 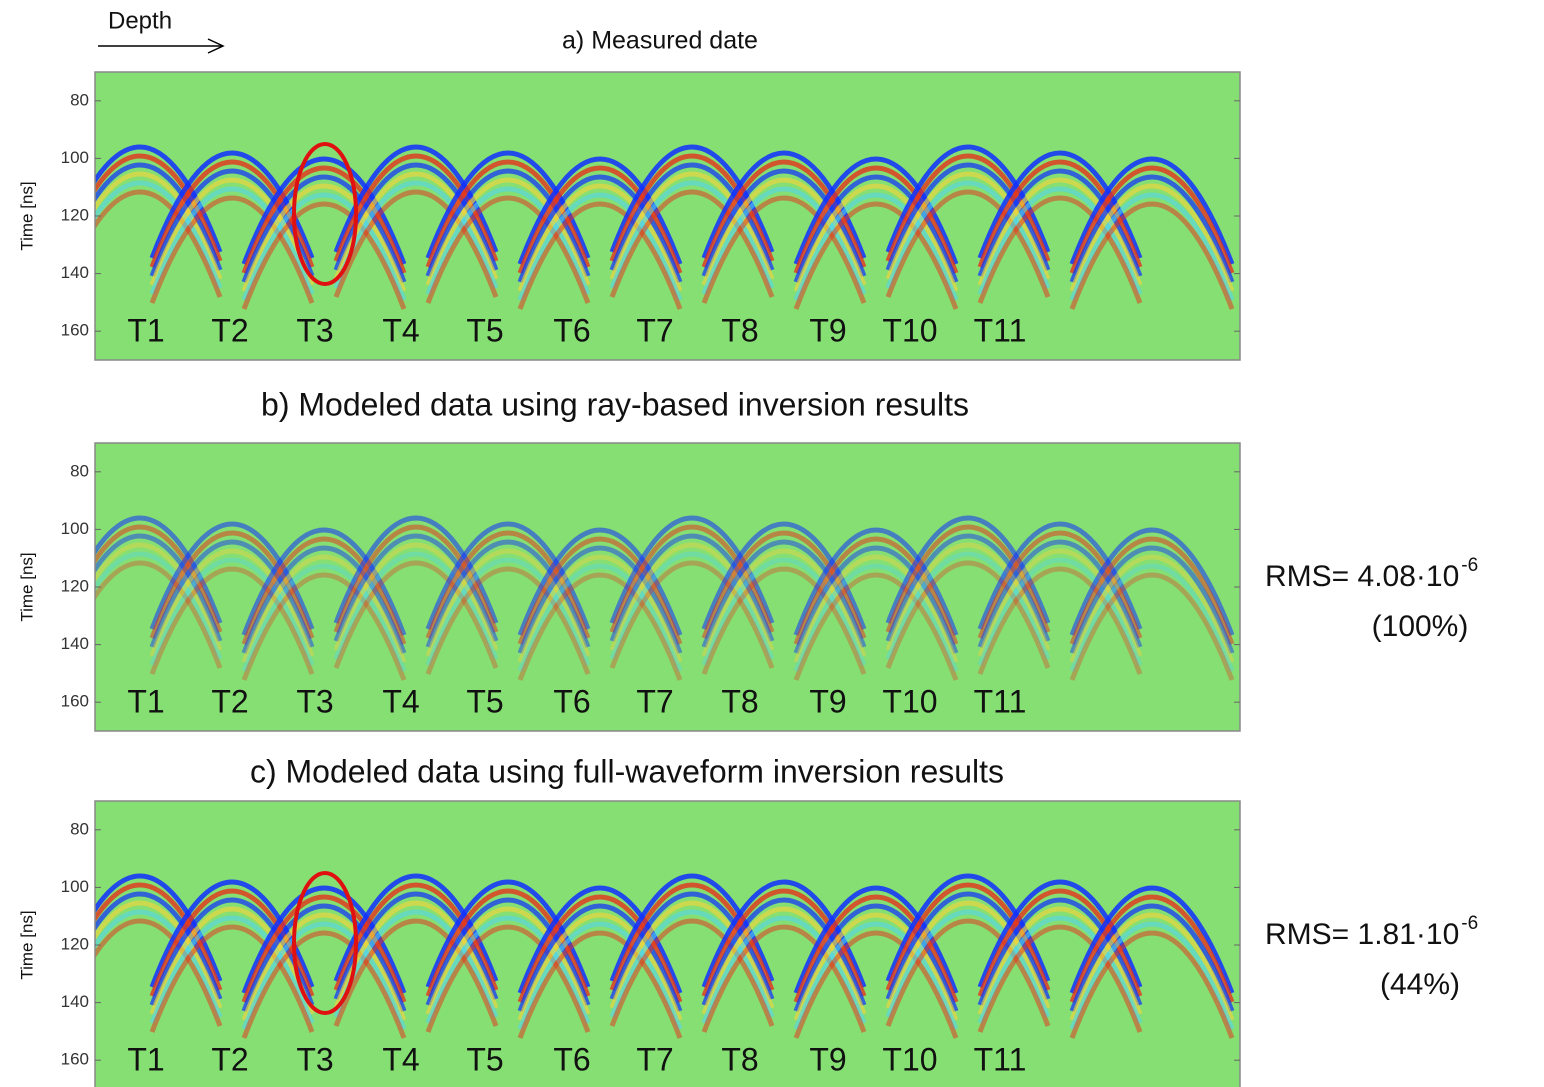 What do you see at coordinates (571, 331) in the screenshot?
I see `trace-label: T6` at bounding box center [571, 331].